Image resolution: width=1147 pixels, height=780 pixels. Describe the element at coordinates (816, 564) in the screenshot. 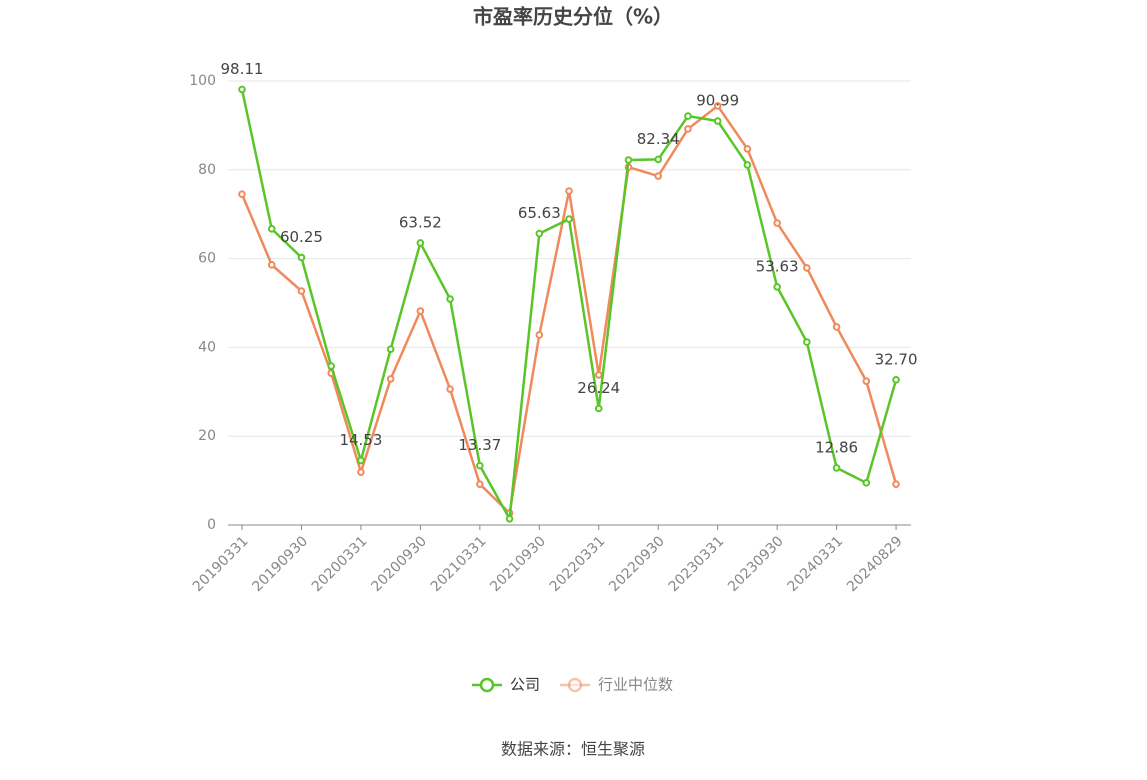

I see `x-tick-label: 20240331` at that location.